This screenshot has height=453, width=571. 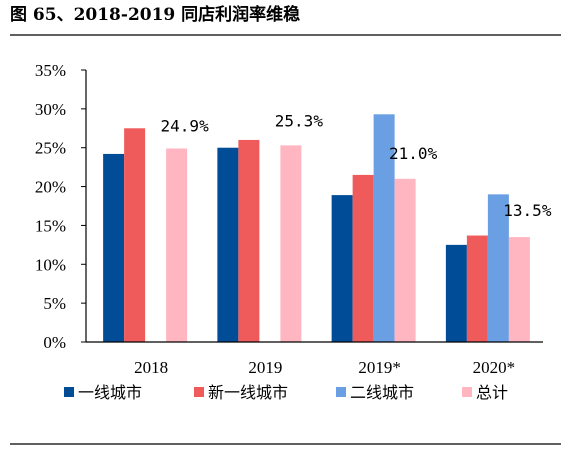 What do you see at coordinates (50, 187) in the screenshot?
I see `y-tick-label: 20%` at bounding box center [50, 187].